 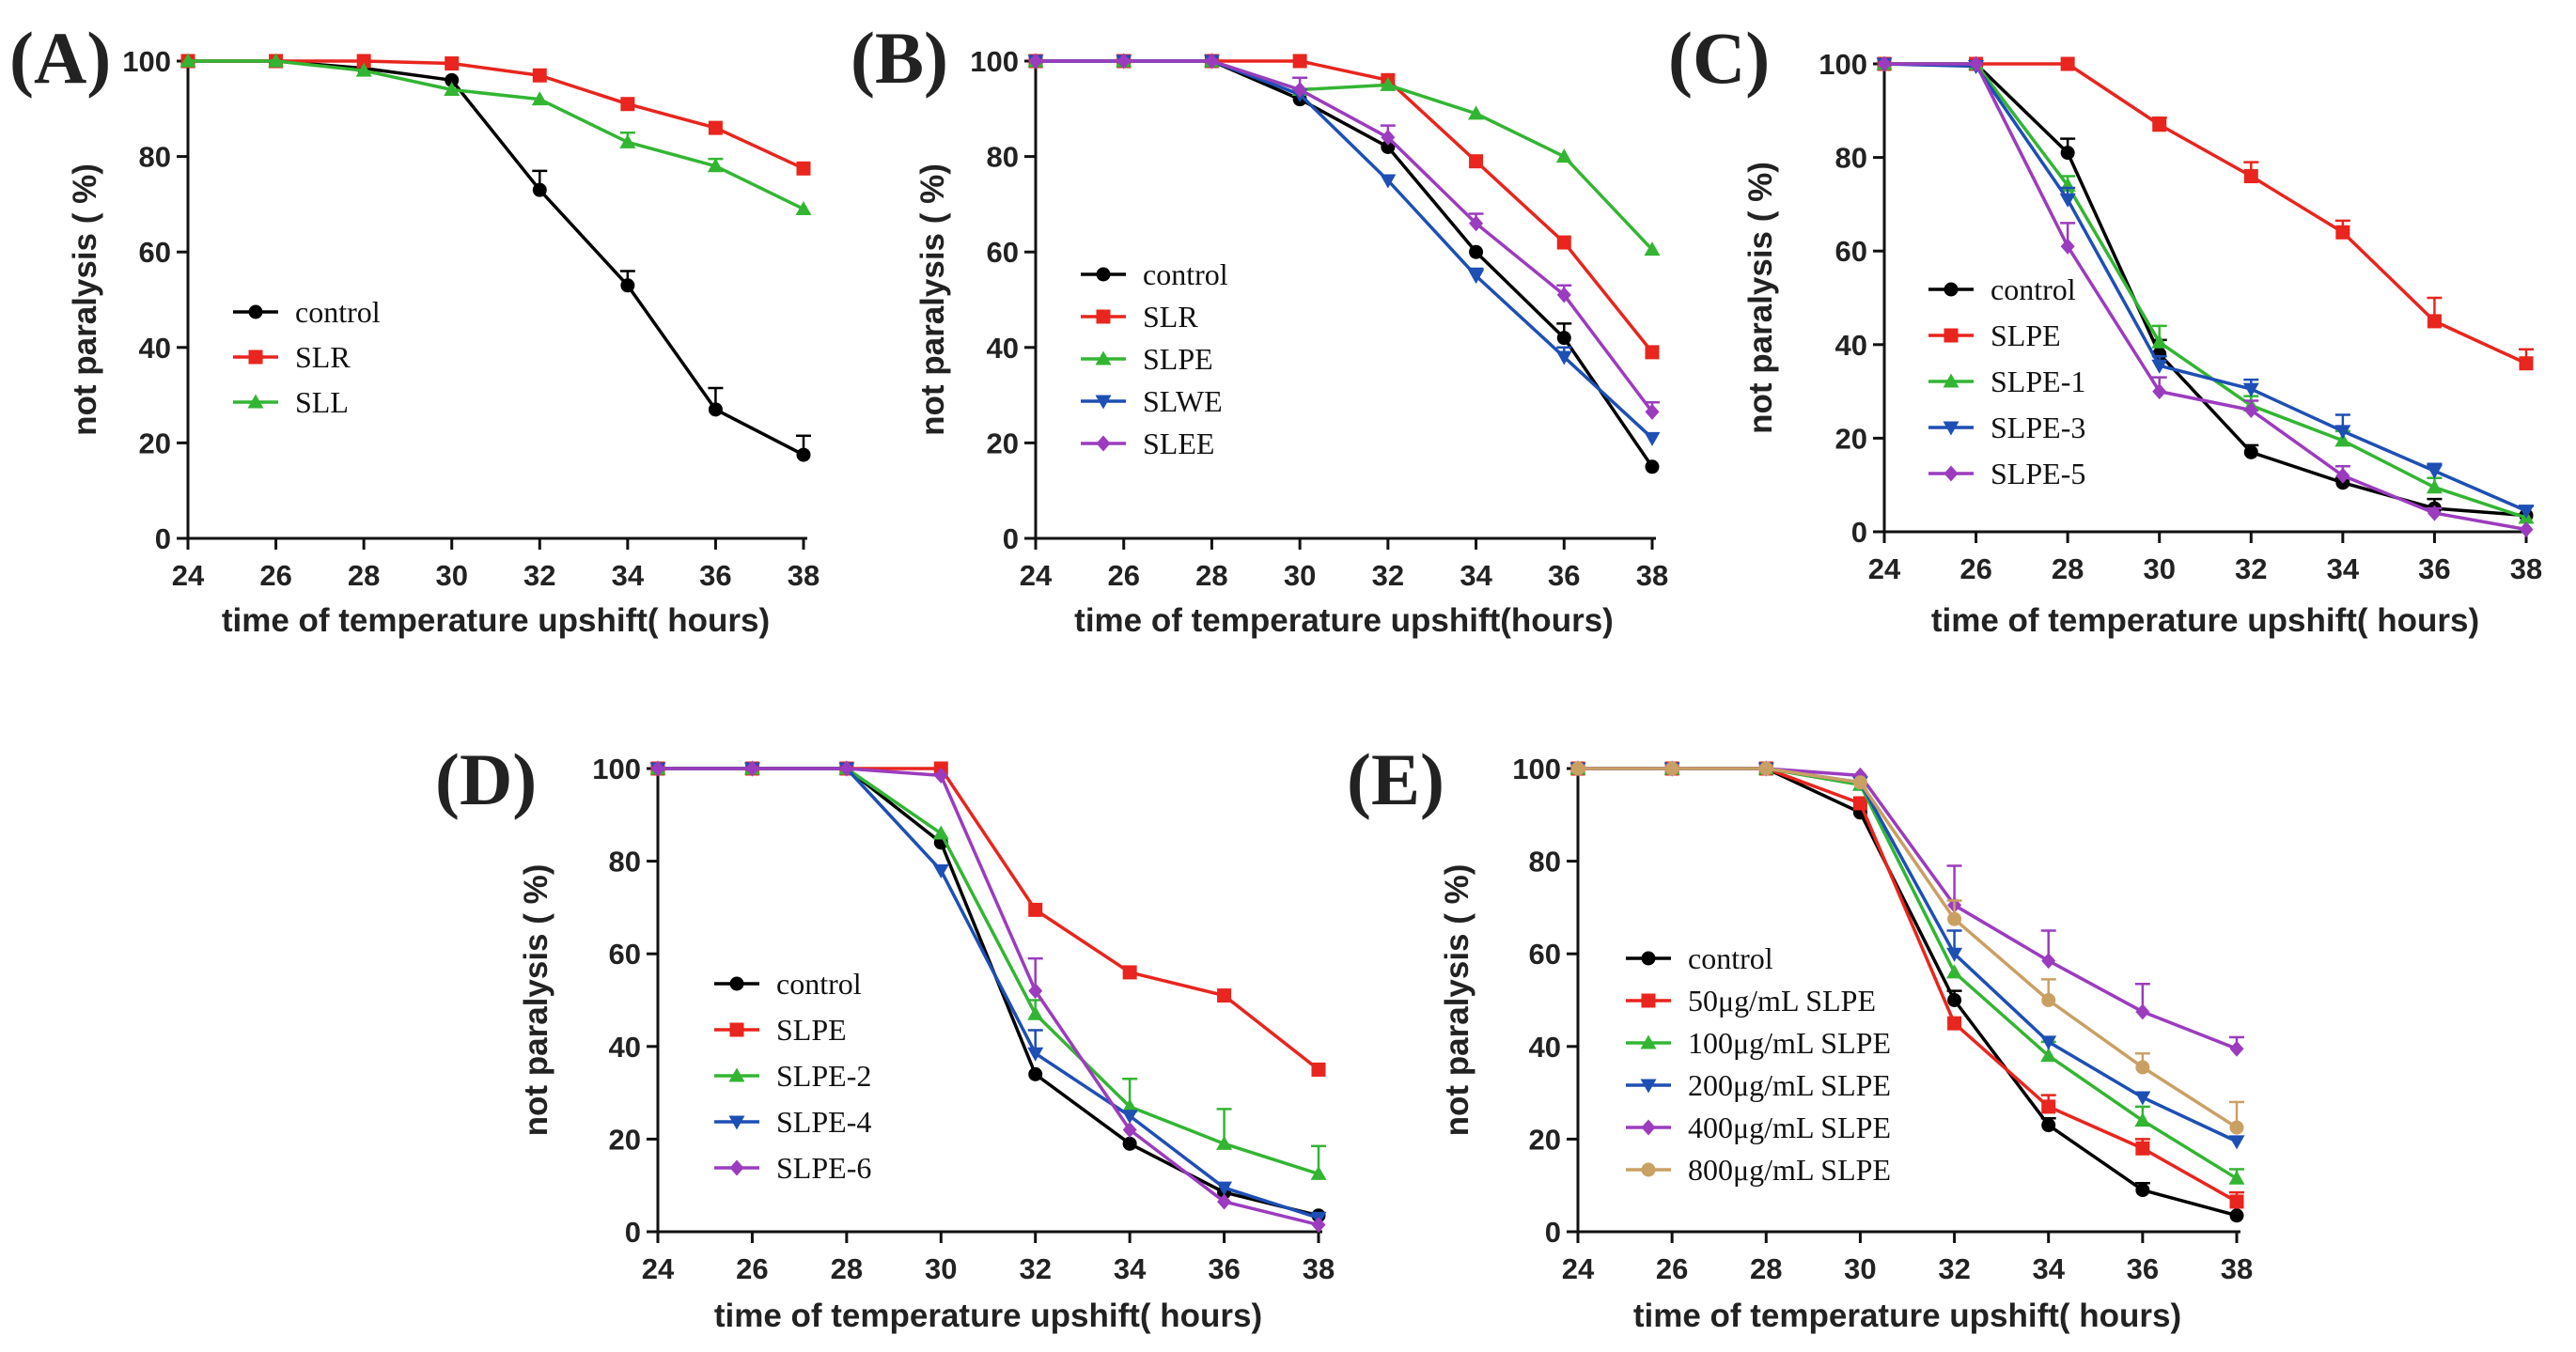 I want to click on series-slee: SLEE, so click(x=1344, y=256).